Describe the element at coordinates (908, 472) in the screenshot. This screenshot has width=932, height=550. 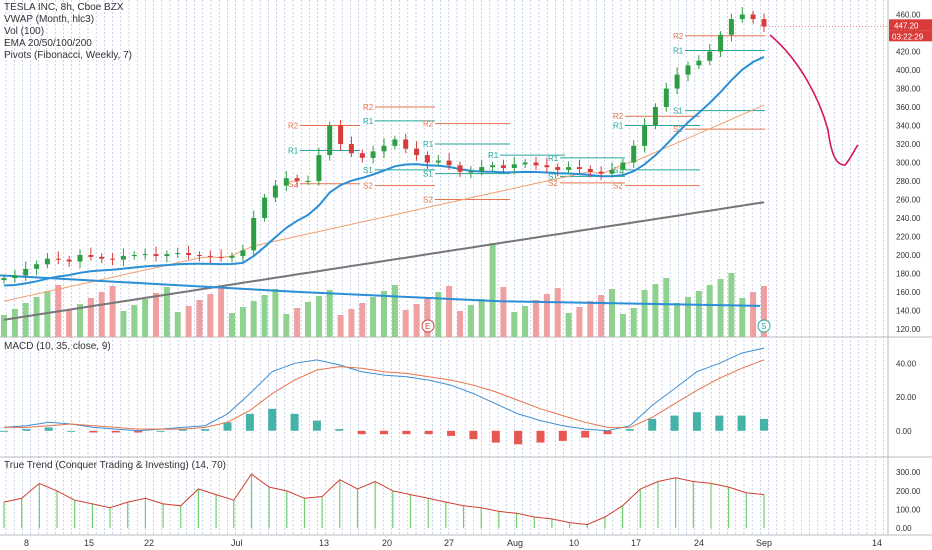
I see `truetrend-tick-label: 300.00` at that location.